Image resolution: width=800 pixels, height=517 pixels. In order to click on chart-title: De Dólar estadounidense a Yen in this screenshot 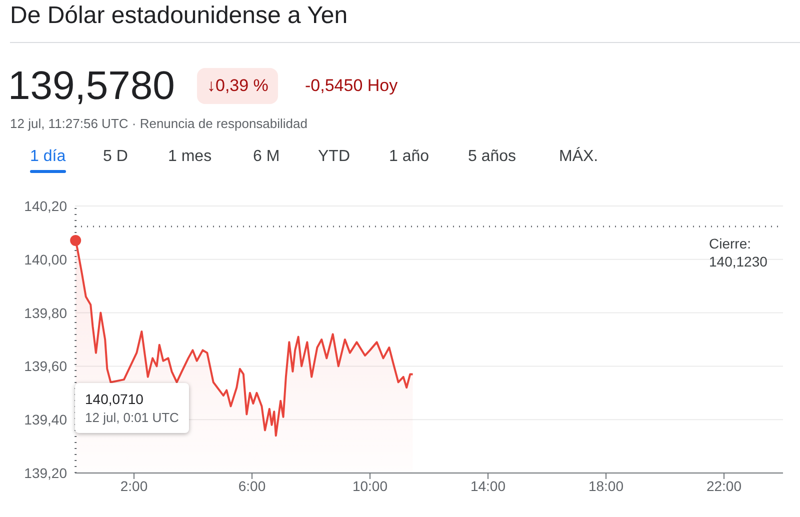, I will do `click(179, 16)`.